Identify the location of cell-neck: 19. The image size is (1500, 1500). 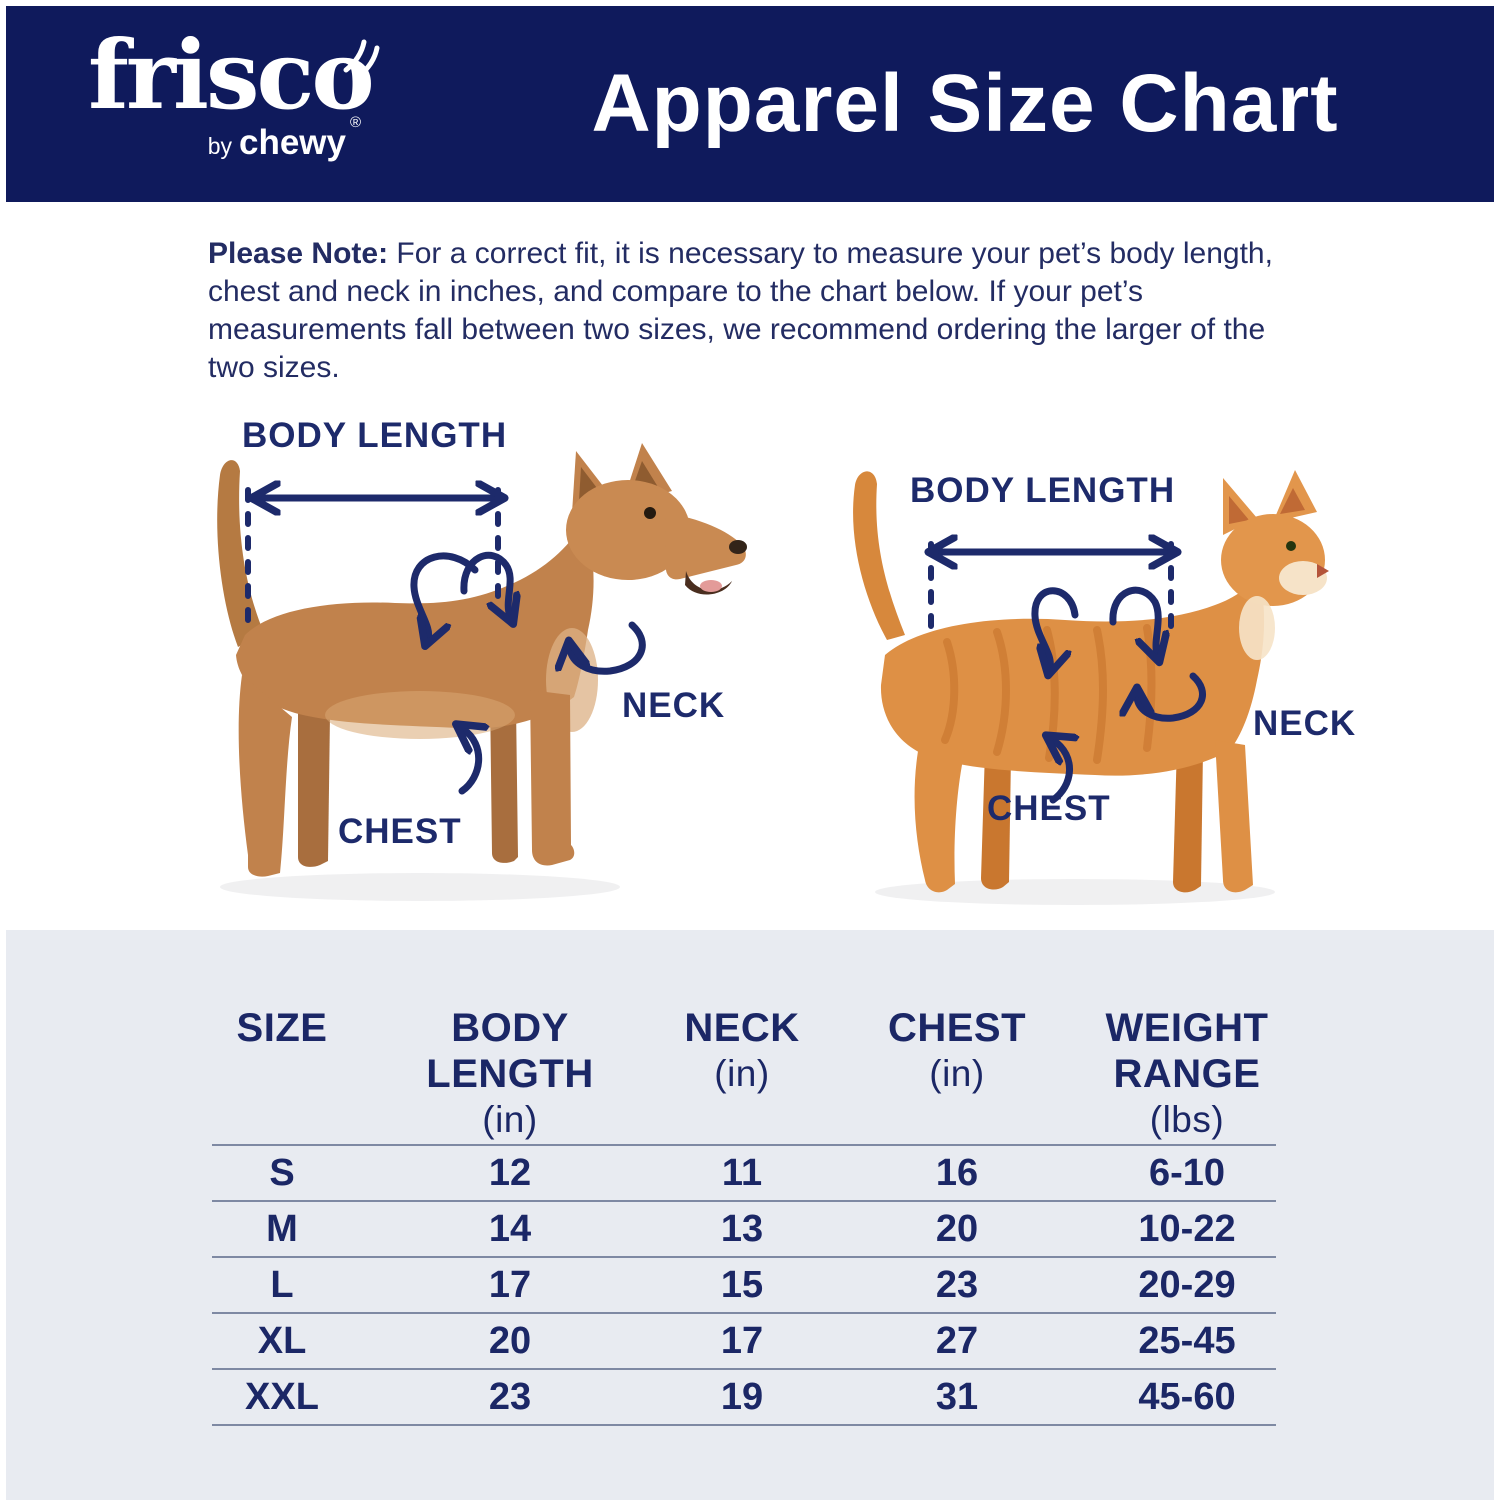
(742, 1396).